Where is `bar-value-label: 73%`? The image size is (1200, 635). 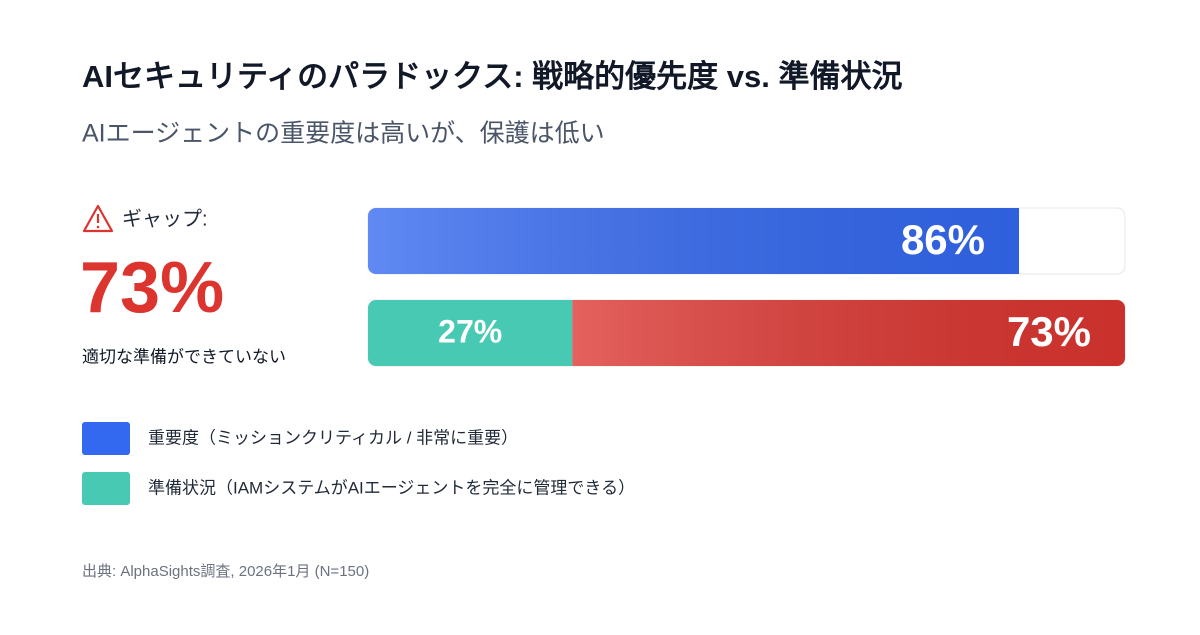
bar-value-label: 73% is located at coordinates (1049, 331).